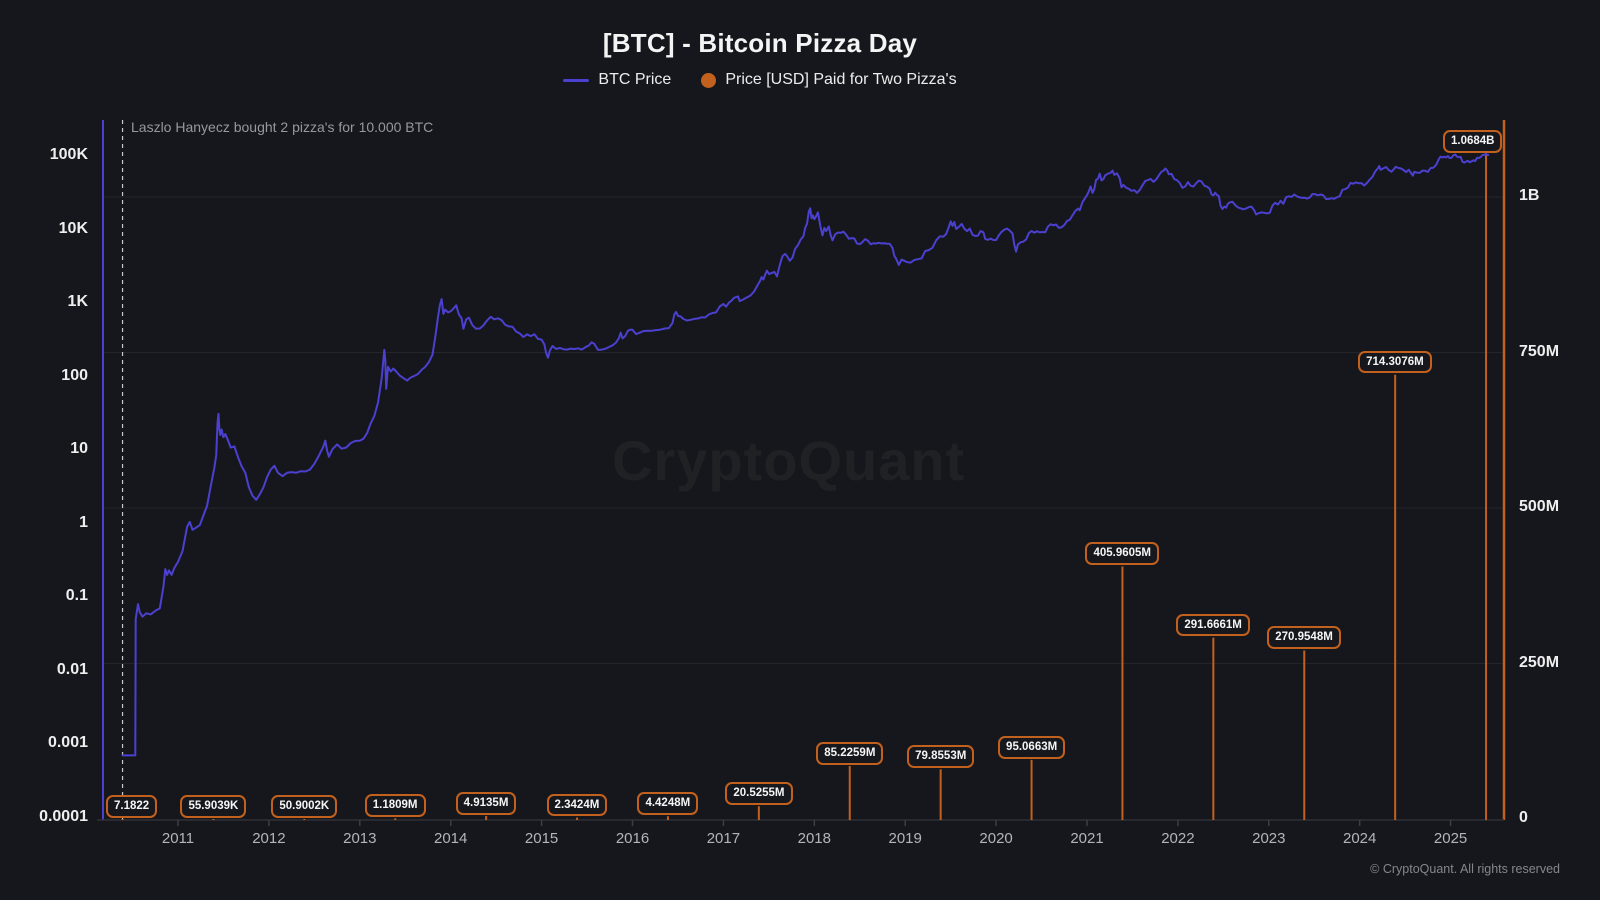  What do you see at coordinates (72, 669) in the screenshot?
I see `y-axis-left-label: 0.01` at bounding box center [72, 669].